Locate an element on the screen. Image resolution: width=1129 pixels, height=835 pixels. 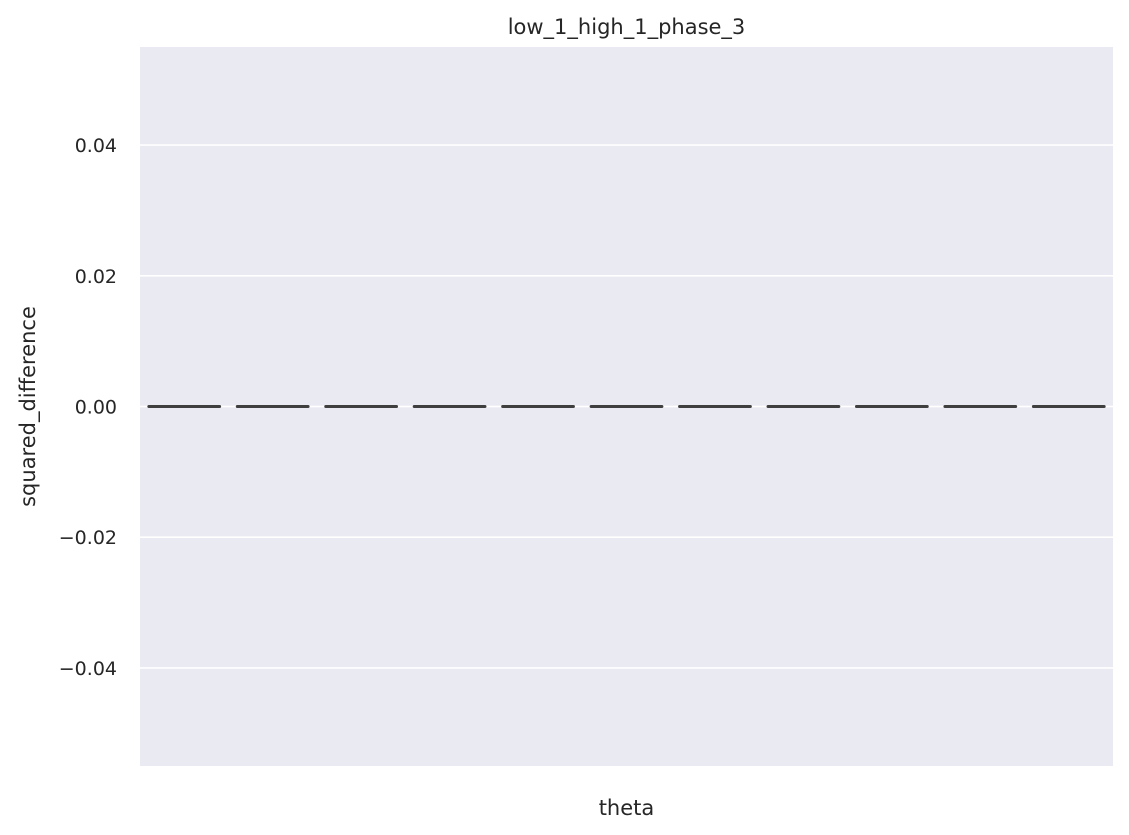
y-tick-label: 0.04 is located at coordinates (96, 146).